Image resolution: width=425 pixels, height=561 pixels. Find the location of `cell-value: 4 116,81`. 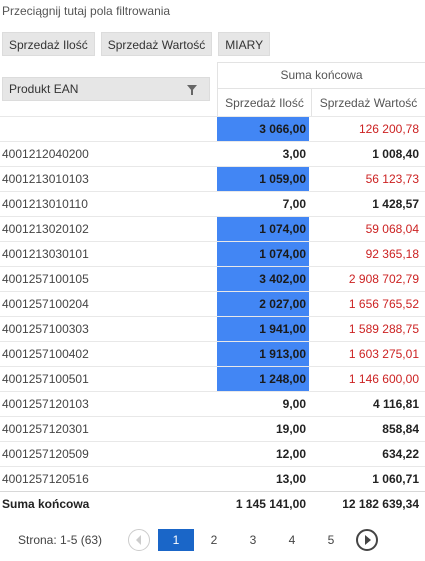

cell-value: 4 116,81 is located at coordinates (395, 404).